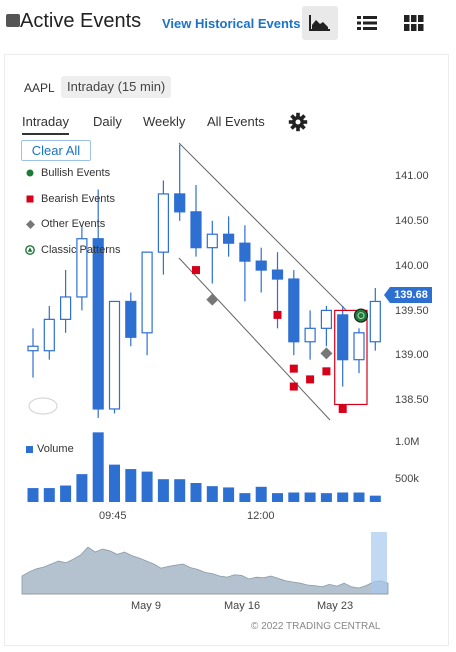  Describe the element at coordinates (30, 224) in the screenshot. I see `gray-diamond-icon` at that location.